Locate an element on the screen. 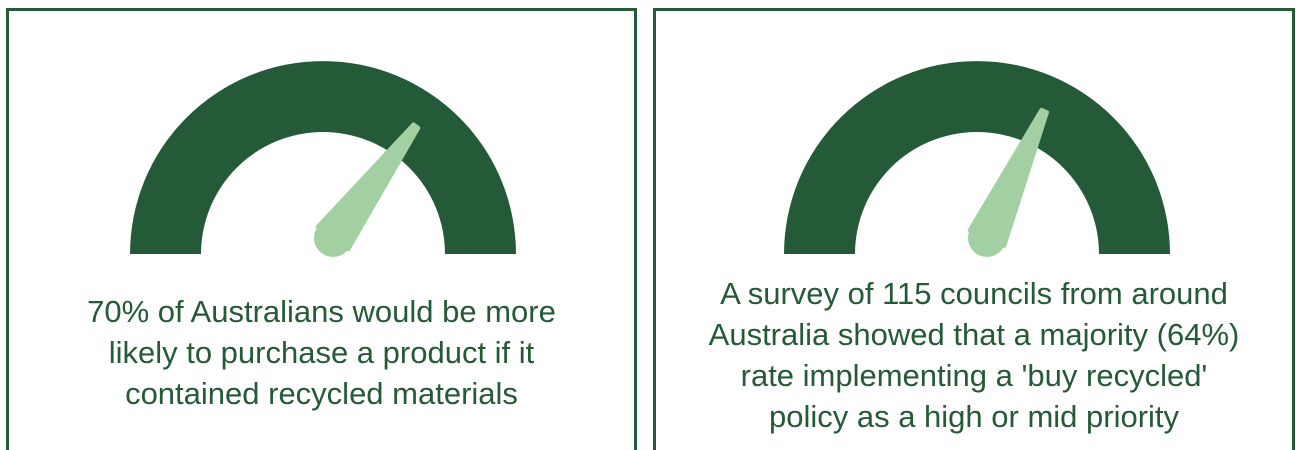  caption-line: likely to purchase a product if it is located at coordinates (321, 352).